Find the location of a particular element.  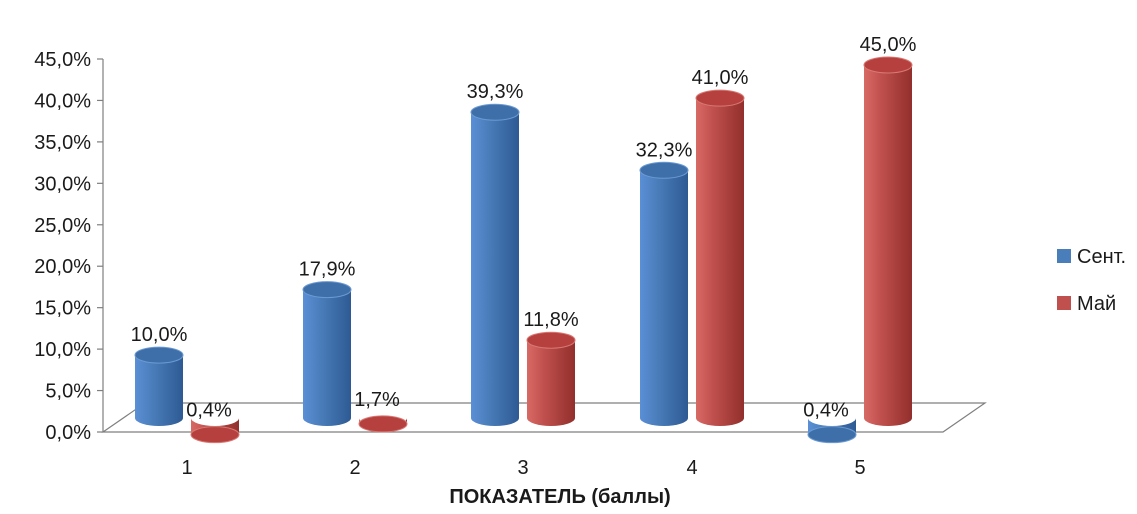

legend-swatch-may is located at coordinates (1064, 303).